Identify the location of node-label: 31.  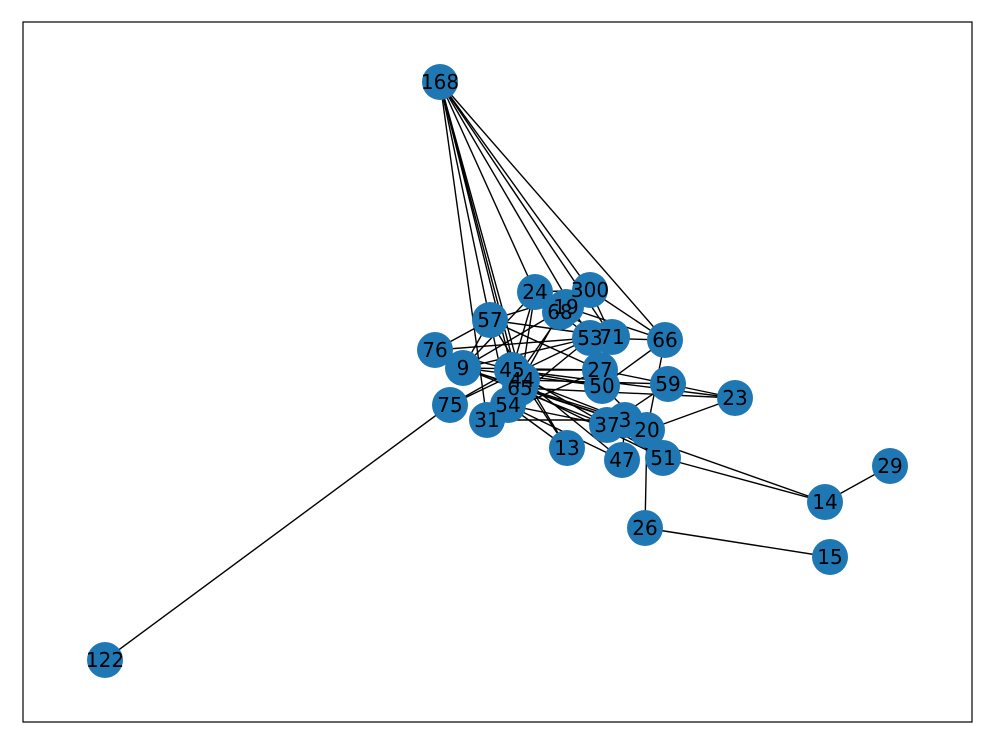
(486, 420).